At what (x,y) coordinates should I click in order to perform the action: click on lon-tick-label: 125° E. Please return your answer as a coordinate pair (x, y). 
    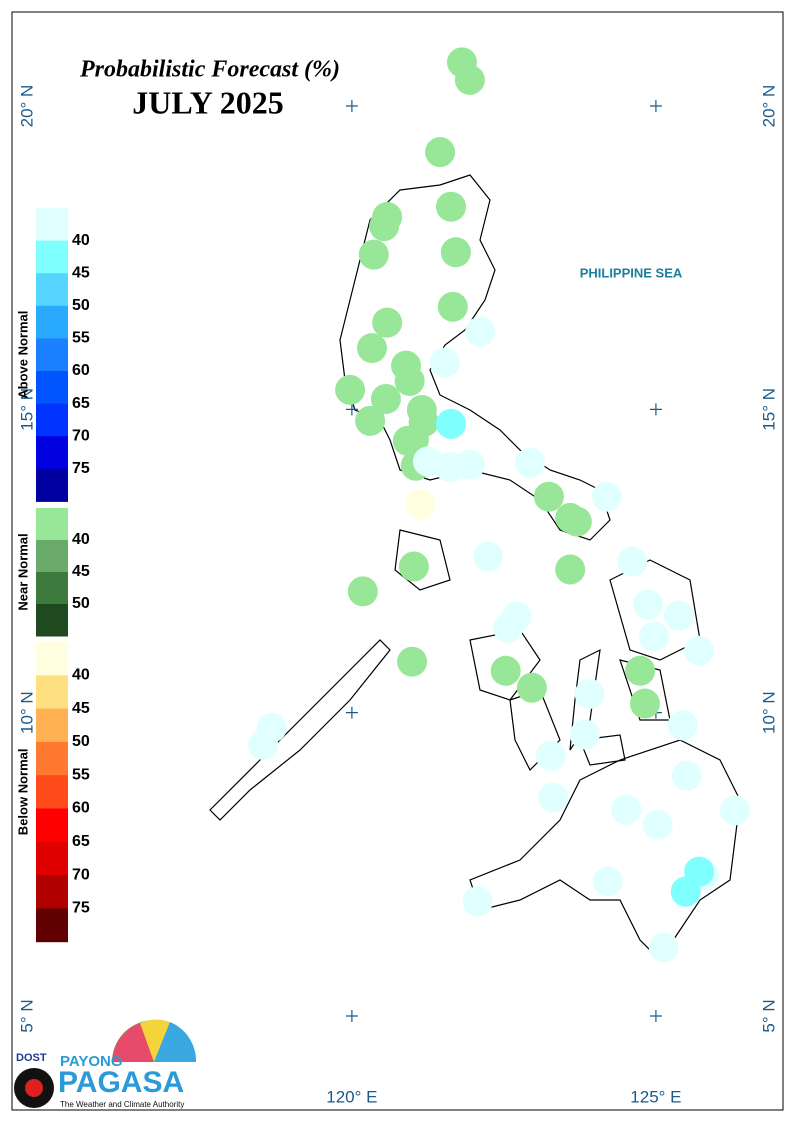
    Looking at the image, I should click on (655, 1096).